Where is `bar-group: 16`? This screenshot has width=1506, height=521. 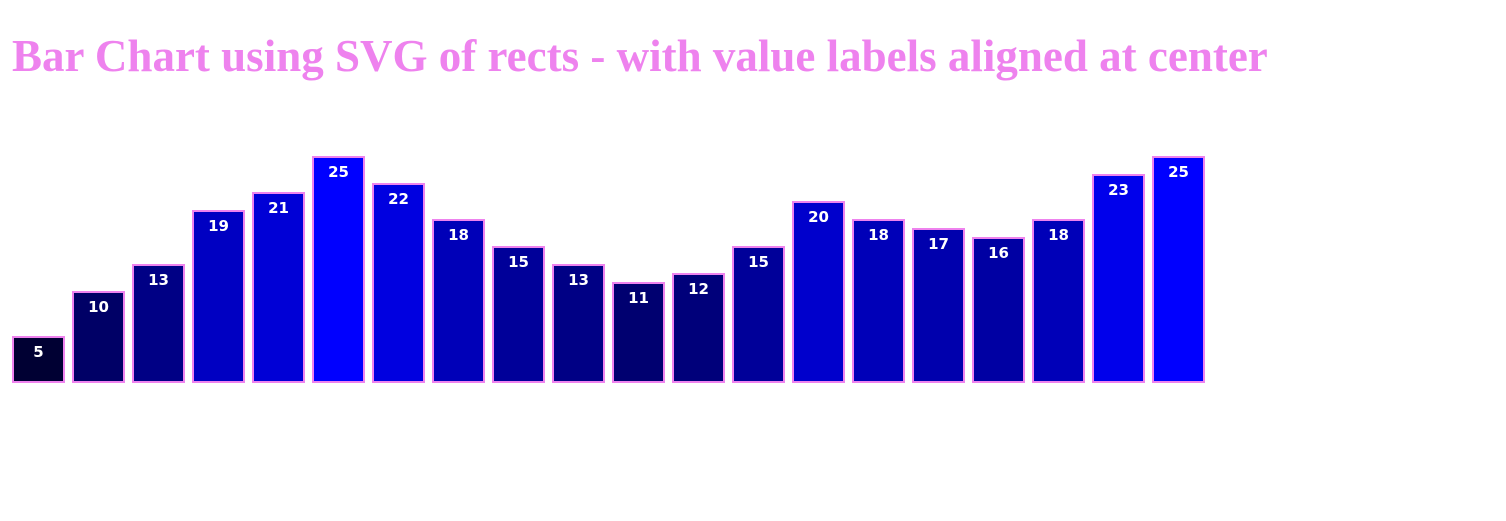 bar-group: 16 is located at coordinates (998, 310).